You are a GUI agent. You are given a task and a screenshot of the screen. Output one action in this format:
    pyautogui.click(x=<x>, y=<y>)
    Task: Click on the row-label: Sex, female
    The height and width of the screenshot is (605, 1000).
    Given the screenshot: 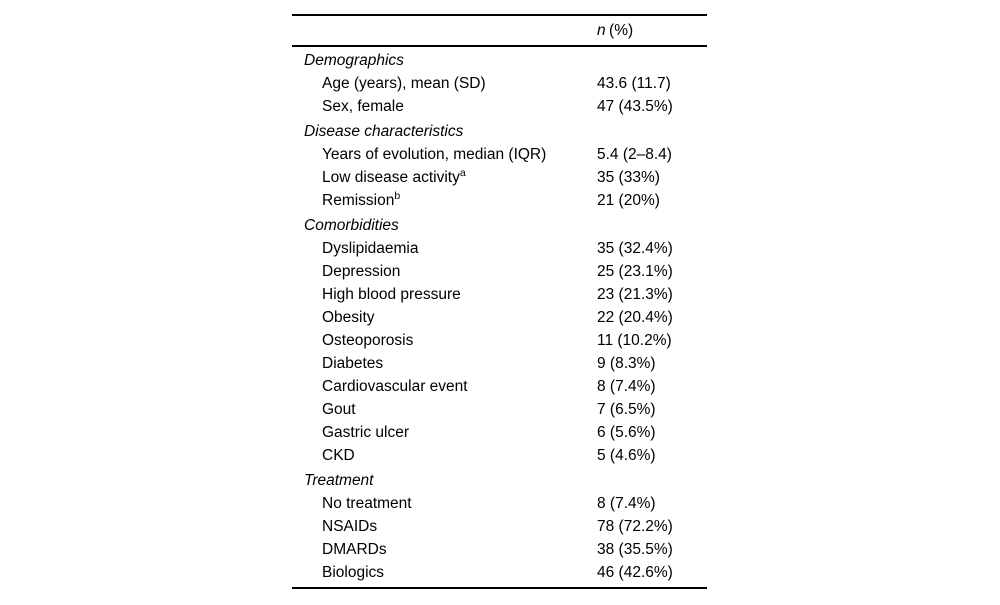 What is the action you would take?
    pyautogui.click(x=363, y=106)
    